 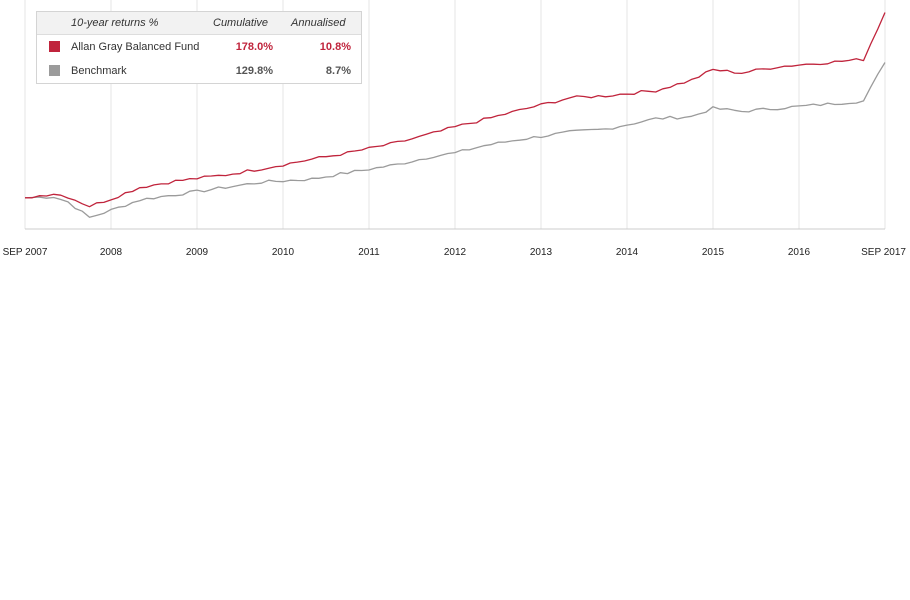 What do you see at coordinates (111, 252) in the screenshot?
I see `x-tick-label: 2008` at bounding box center [111, 252].